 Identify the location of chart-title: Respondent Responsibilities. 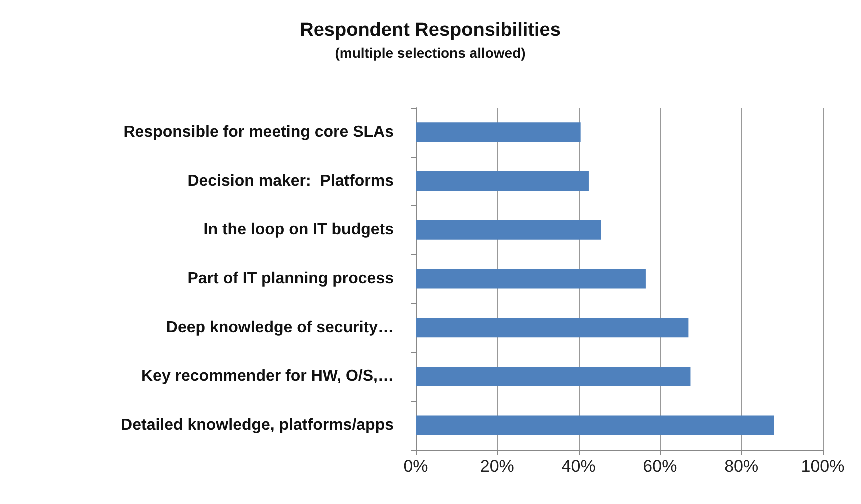
(430, 30).